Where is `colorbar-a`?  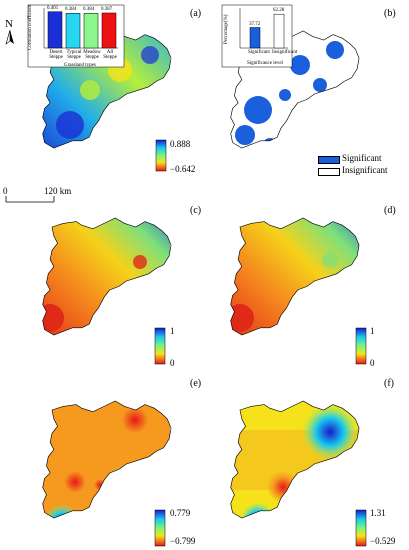
colorbar-a is located at coordinates (161, 155).